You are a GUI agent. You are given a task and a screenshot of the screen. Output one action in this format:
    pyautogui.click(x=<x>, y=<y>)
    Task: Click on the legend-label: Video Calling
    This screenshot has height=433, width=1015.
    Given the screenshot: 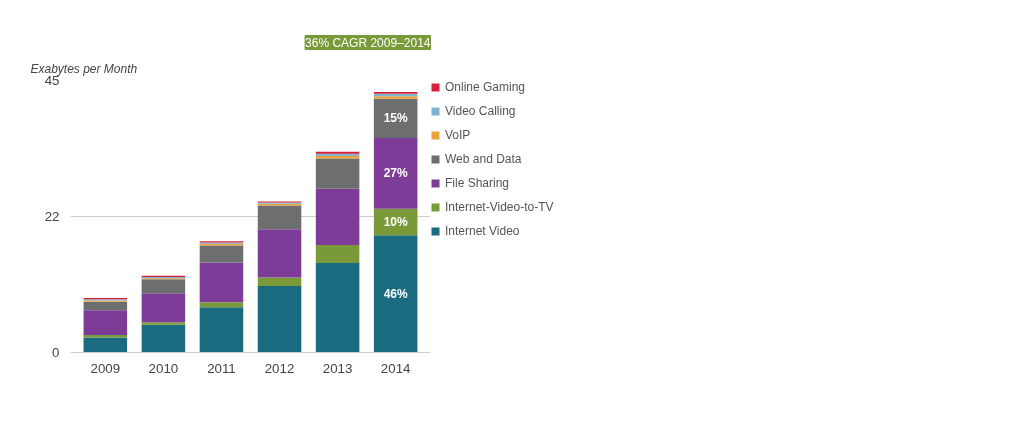 What is the action you would take?
    pyautogui.click(x=480, y=111)
    